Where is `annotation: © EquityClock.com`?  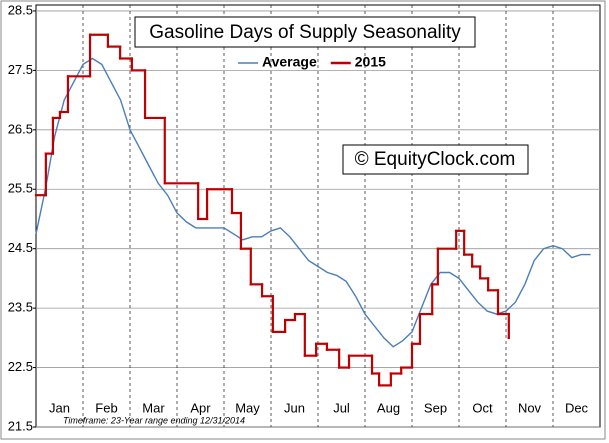 annotation: © EquityClock.com is located at coordinates (435, 159).